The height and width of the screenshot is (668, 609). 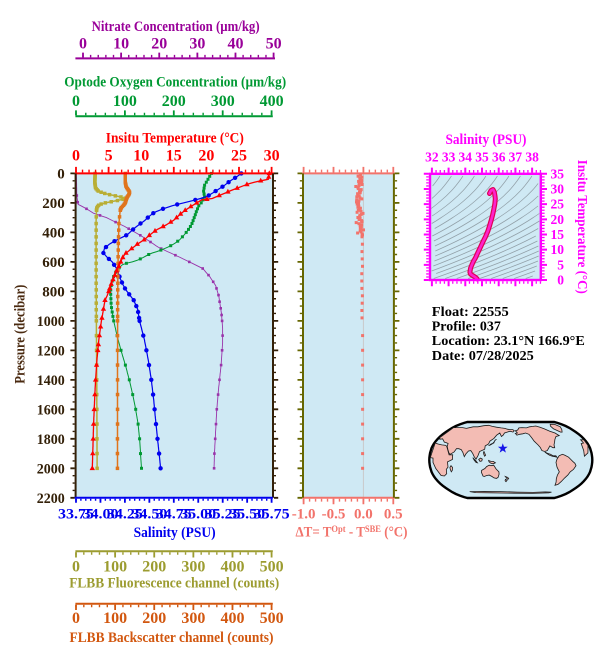 I want to click on svg-text: Date: 07/28/2025, so click(x=483, y=356).